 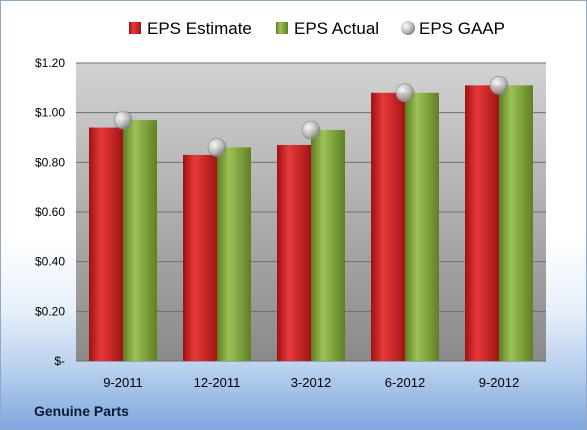 What do you see at coordinates (50, 113) in the screenshot?
I see `y-tick-label: $1.00` at bounding box center [50, 113].